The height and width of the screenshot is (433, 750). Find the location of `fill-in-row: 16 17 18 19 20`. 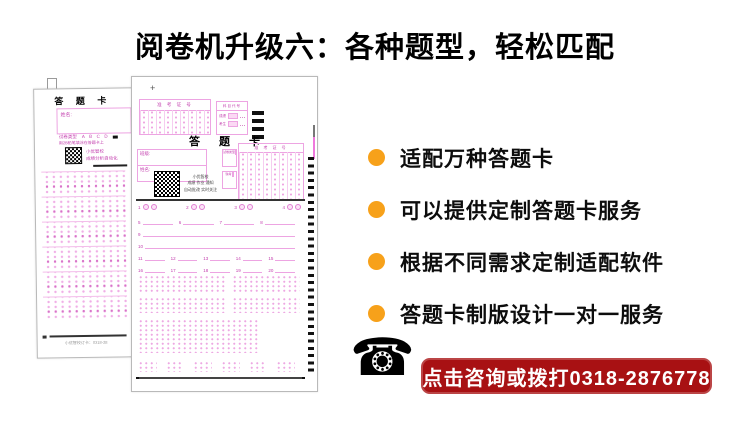

fill-in-row: 16 17 18 19 20 is located at coordinates (219, 269).